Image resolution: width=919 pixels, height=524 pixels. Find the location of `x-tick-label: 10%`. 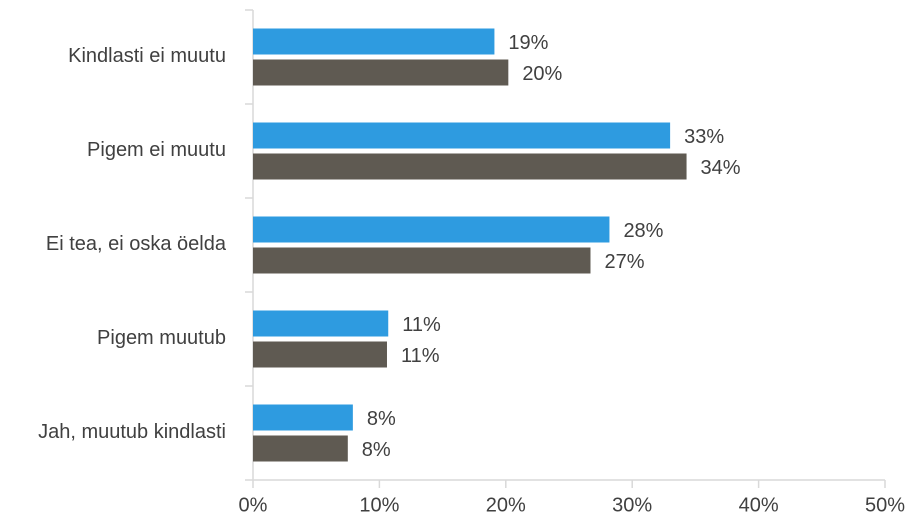

x-tick-label: 10% is located at coordinates (379, 505).